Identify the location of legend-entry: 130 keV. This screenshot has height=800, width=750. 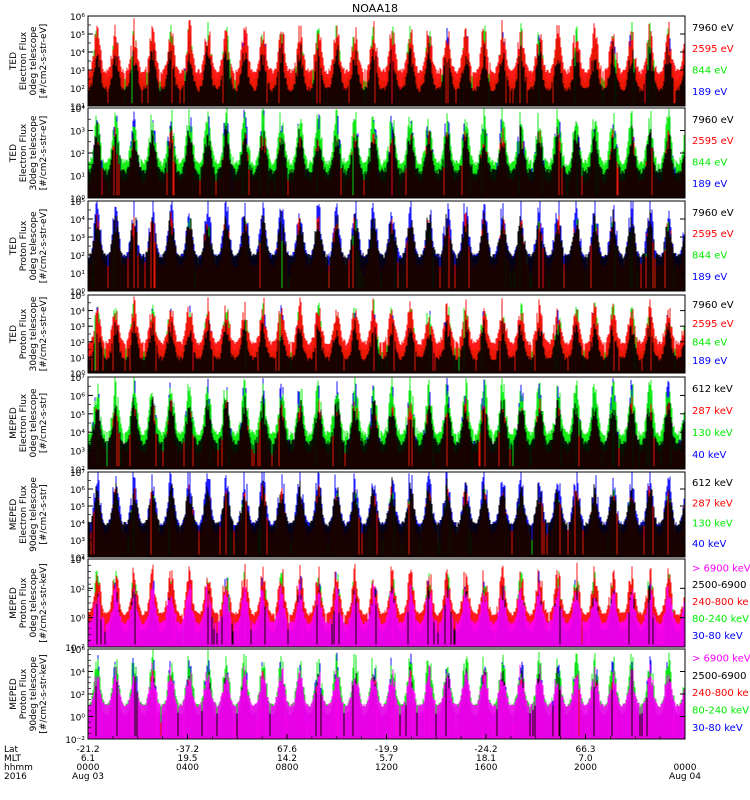
(712, 524).